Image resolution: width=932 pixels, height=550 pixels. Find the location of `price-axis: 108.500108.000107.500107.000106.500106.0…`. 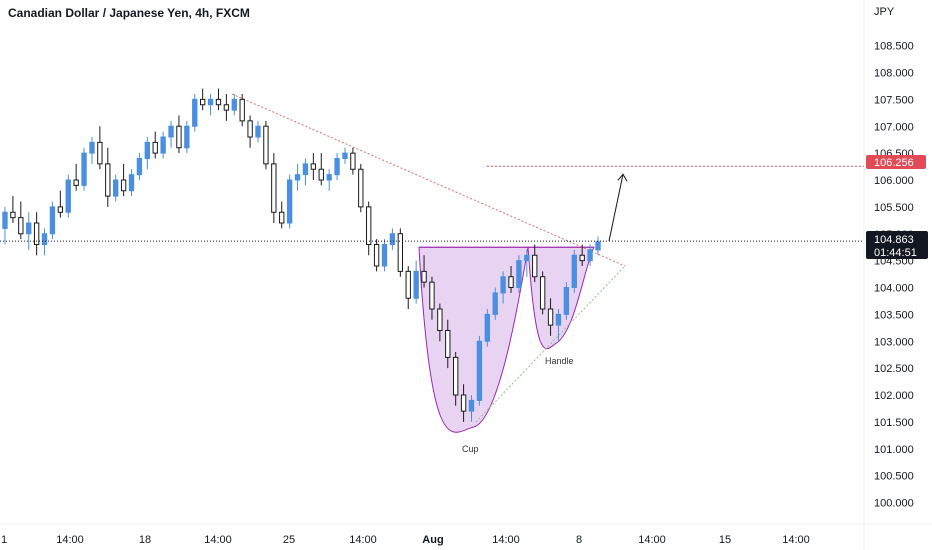

price-axis: 108.500108.000107.500107.000106.500106.0… is located at coordinates (894, 275).